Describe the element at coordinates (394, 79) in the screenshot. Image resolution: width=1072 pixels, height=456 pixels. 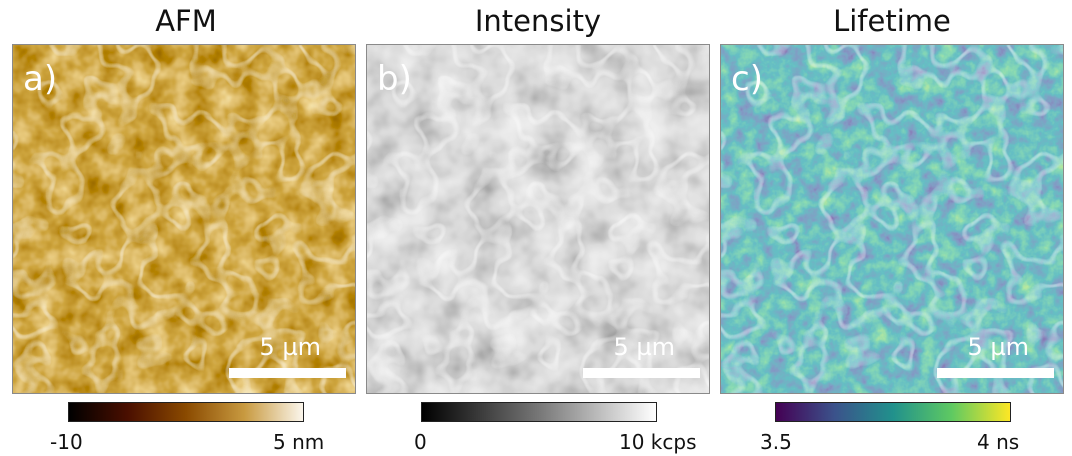
I see `panel-b-letter: b)` at that location.